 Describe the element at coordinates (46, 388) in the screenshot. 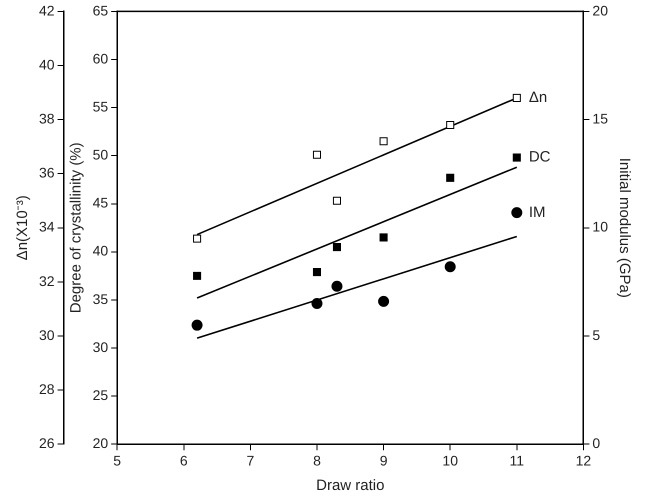

I see `y3-tick-label: 28` at that location.